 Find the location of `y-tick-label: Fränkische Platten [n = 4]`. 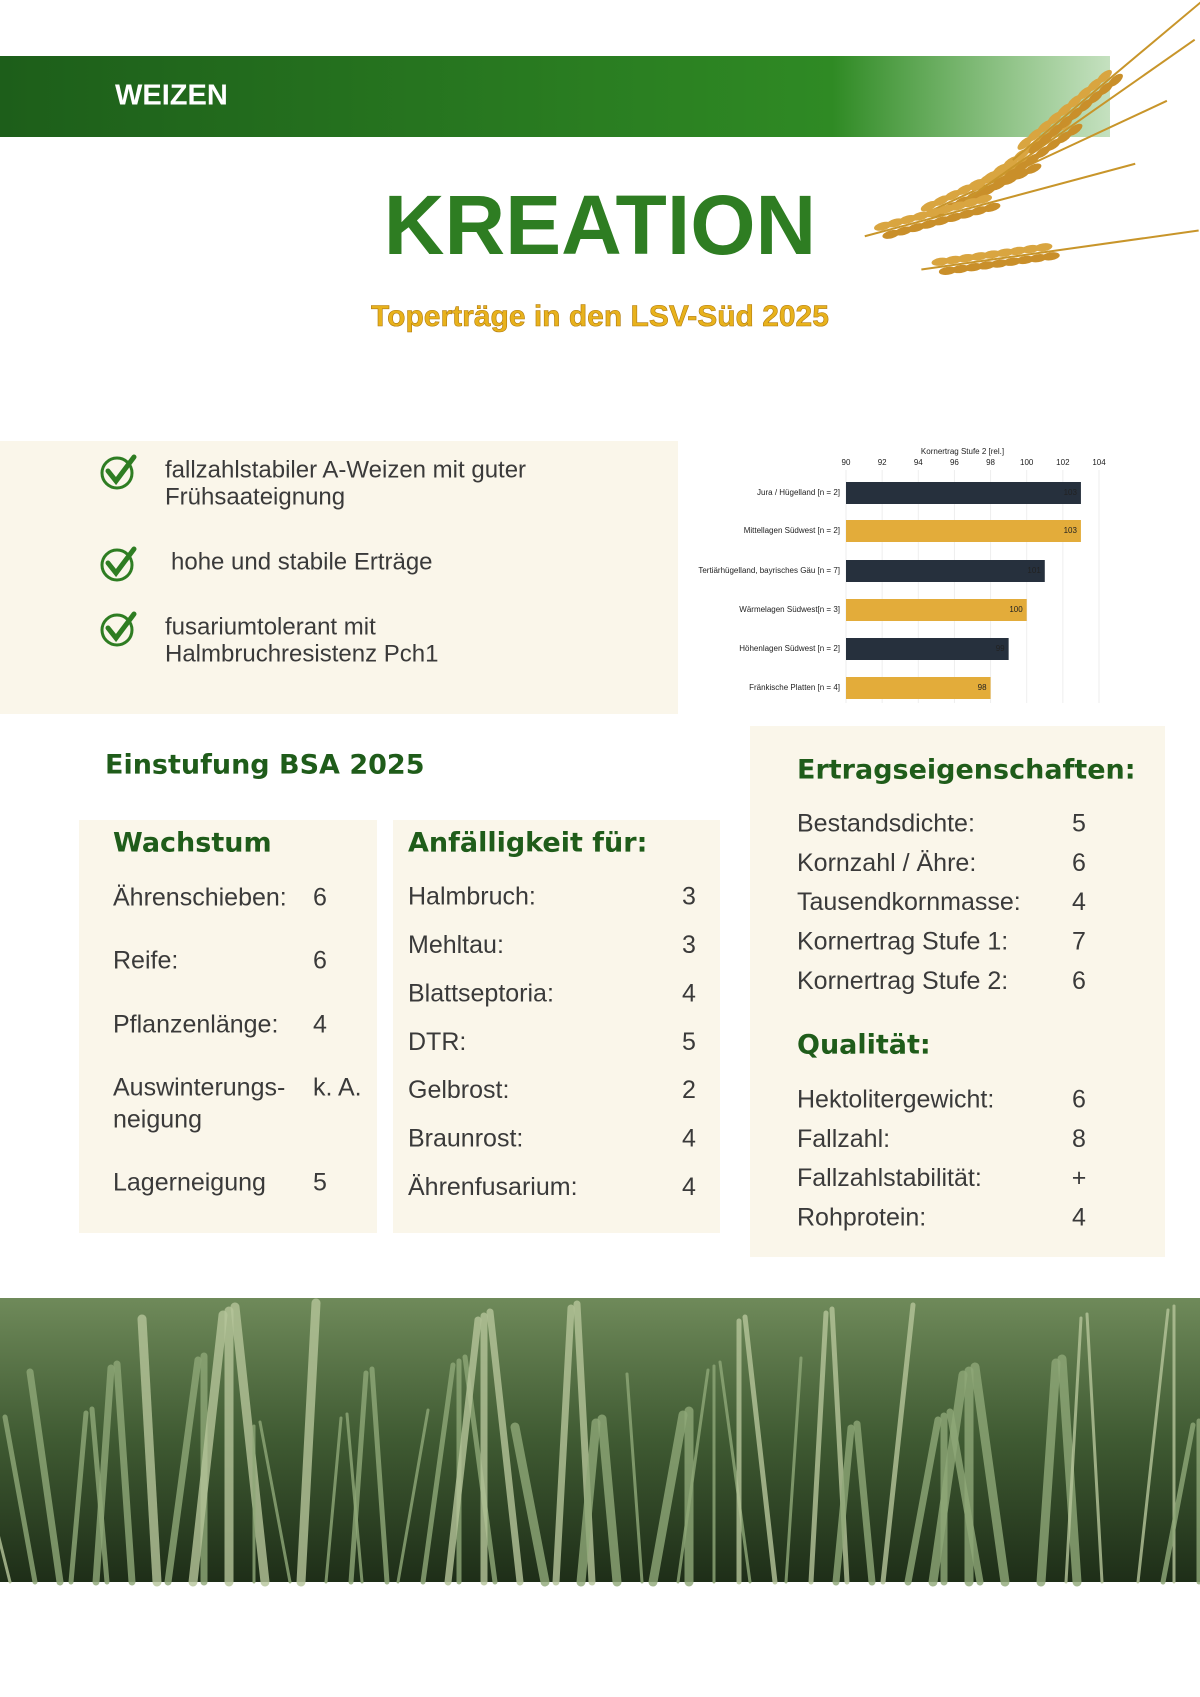

y-tick-label: Fränkische Platten [n = 4] is located at coordinates (794, 687).